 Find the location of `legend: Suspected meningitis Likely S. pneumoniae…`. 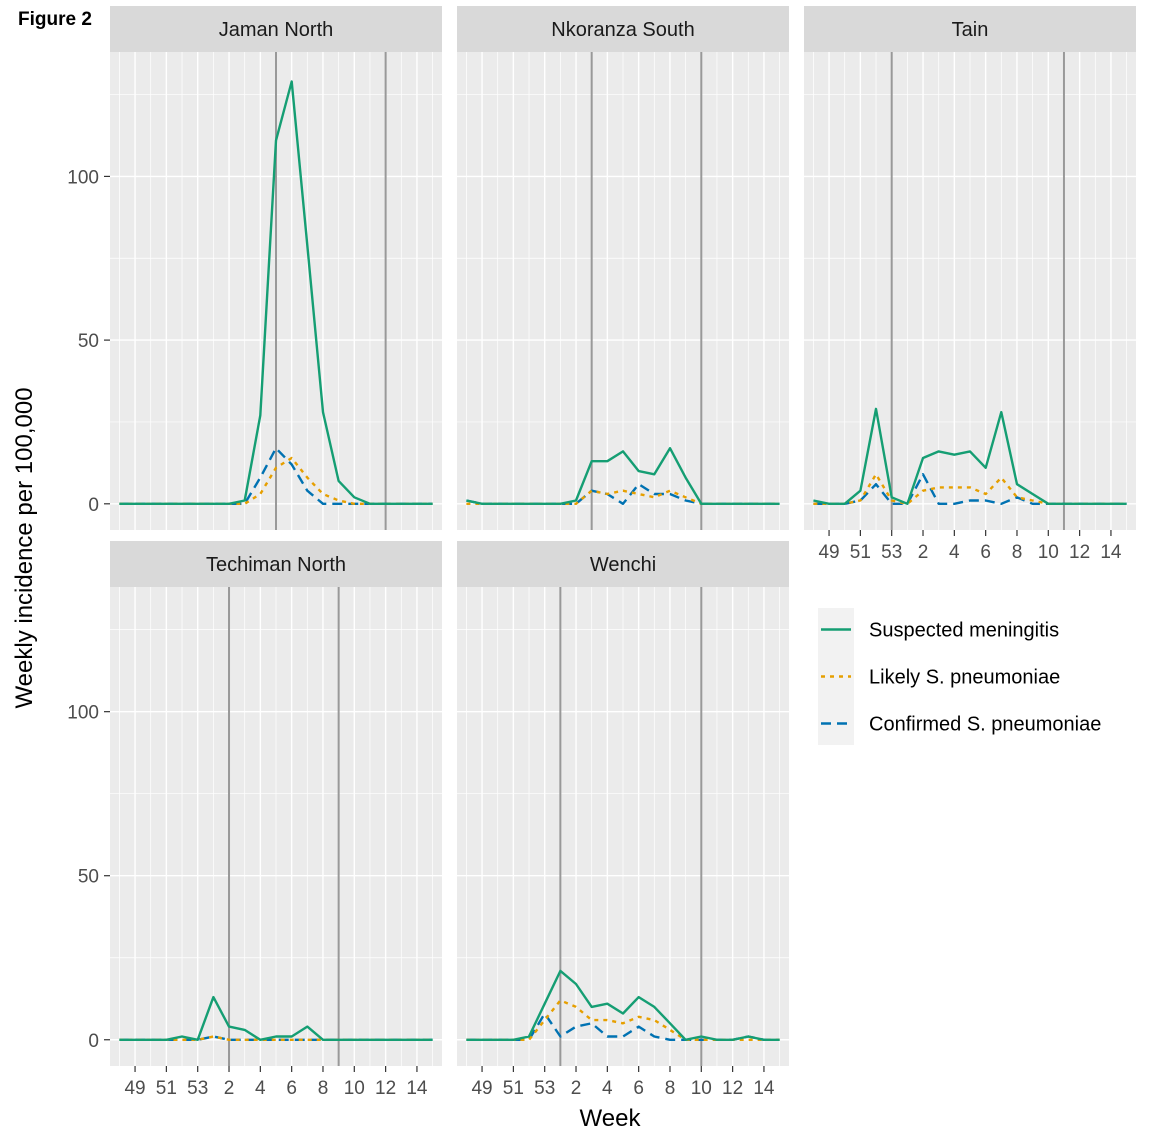

legend: Suspected meningitis Likely S. pneumoniae… is located at coordinates (959, 676).